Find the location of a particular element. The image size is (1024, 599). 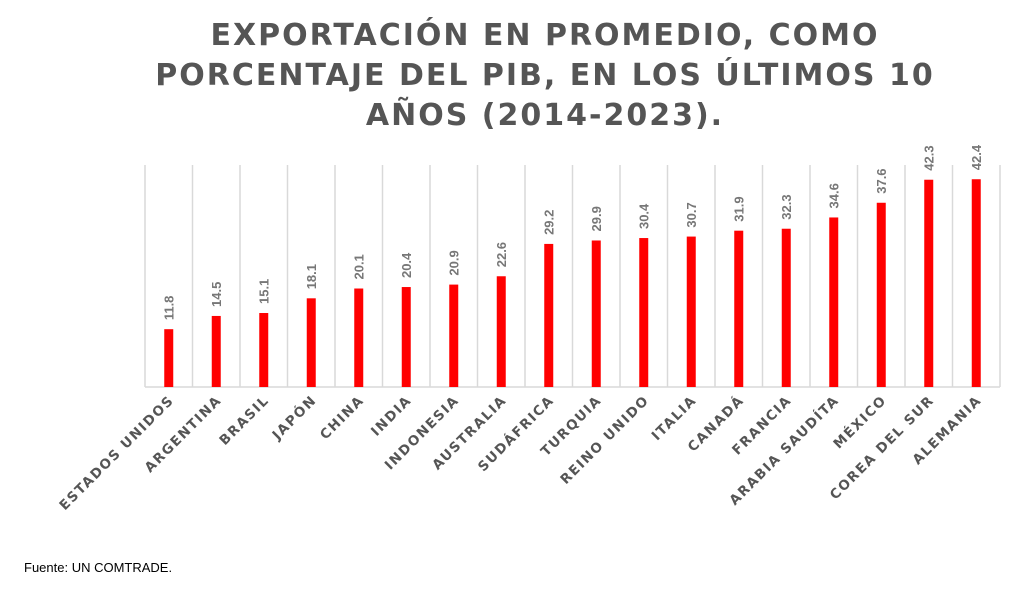

data-label: 29.9 is located at coordinates (596, 218).